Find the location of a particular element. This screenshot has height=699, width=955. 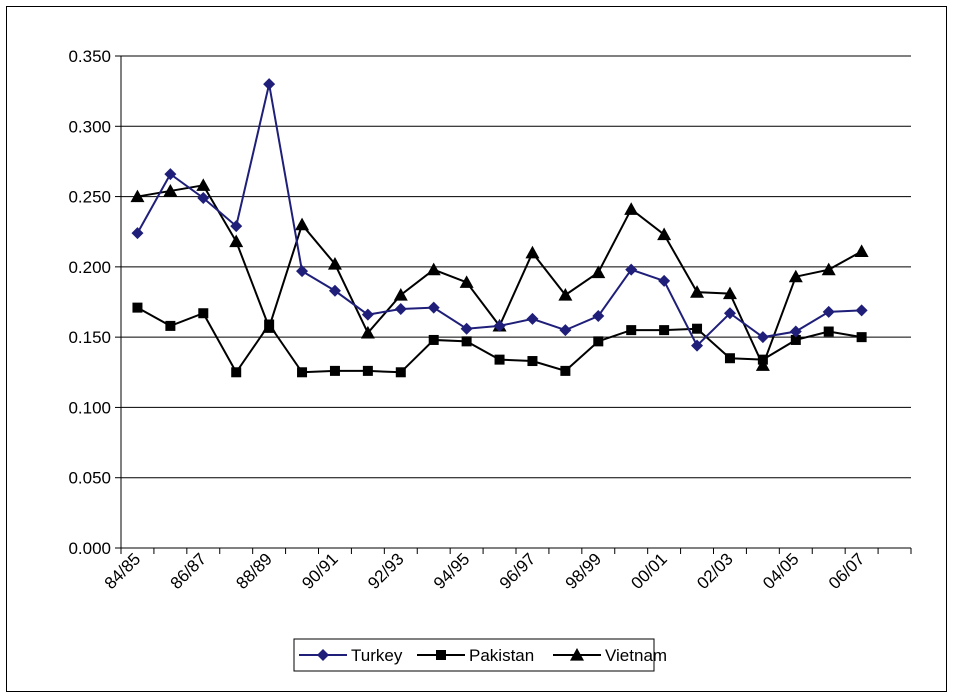

x-tick-label: 86/87 is located at coordinates (189, 571).